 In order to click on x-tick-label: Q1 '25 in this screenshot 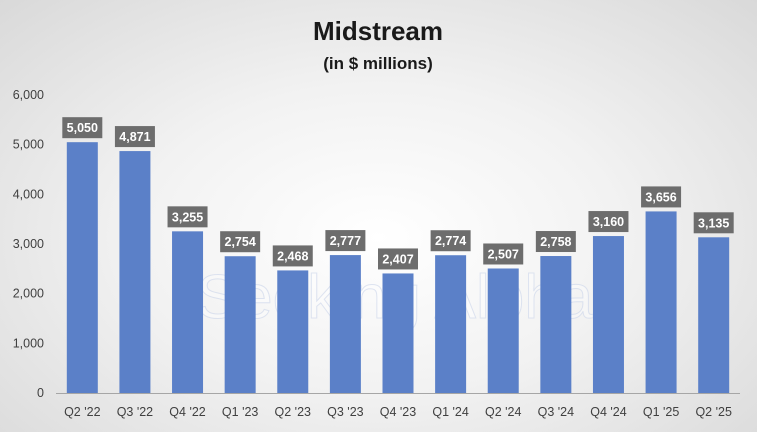, I will do `click(661, 412)`.